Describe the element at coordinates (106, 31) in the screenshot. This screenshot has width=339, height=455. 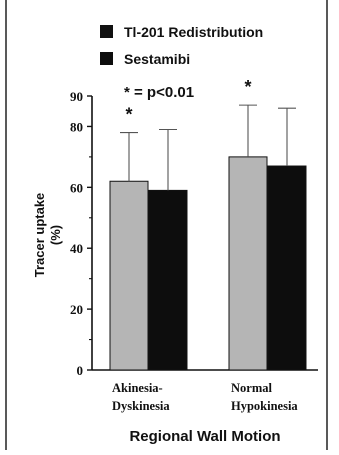
I see `legend-swatch-tl201` at that location.